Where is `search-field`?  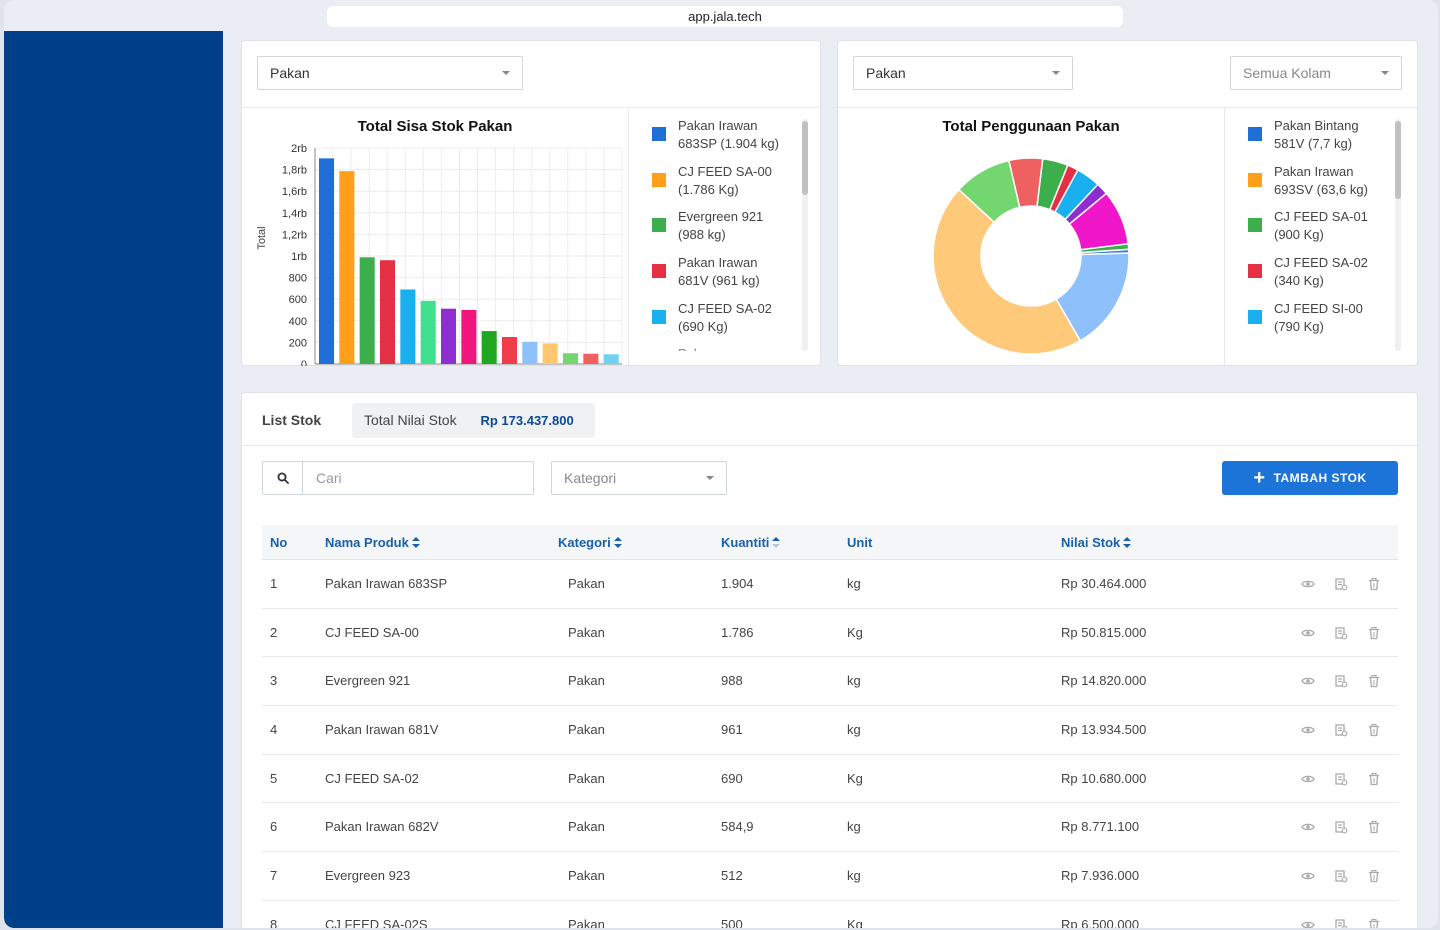 search-field is located at coordinates (398, 478).